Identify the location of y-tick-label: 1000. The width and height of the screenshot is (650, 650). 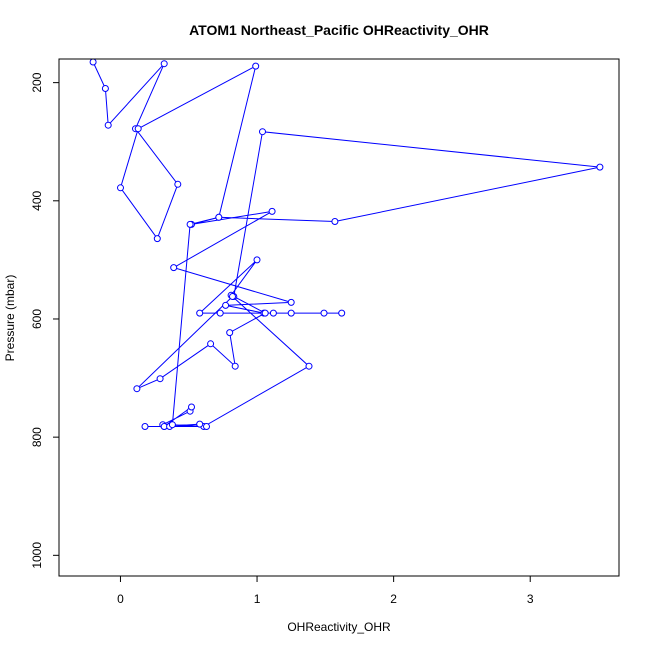
(37, 555).